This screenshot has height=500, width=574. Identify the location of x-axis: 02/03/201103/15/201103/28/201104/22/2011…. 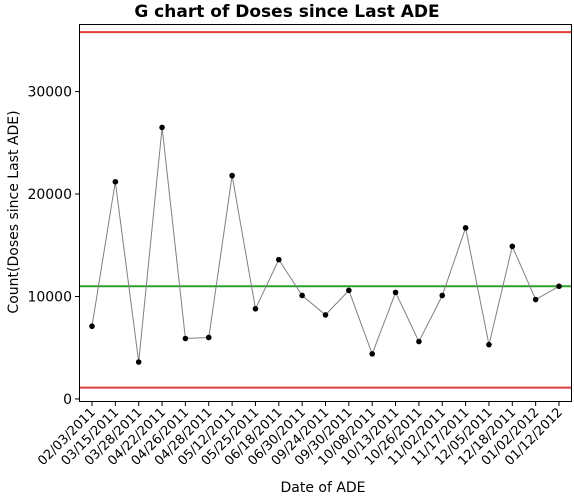
(300, 435).